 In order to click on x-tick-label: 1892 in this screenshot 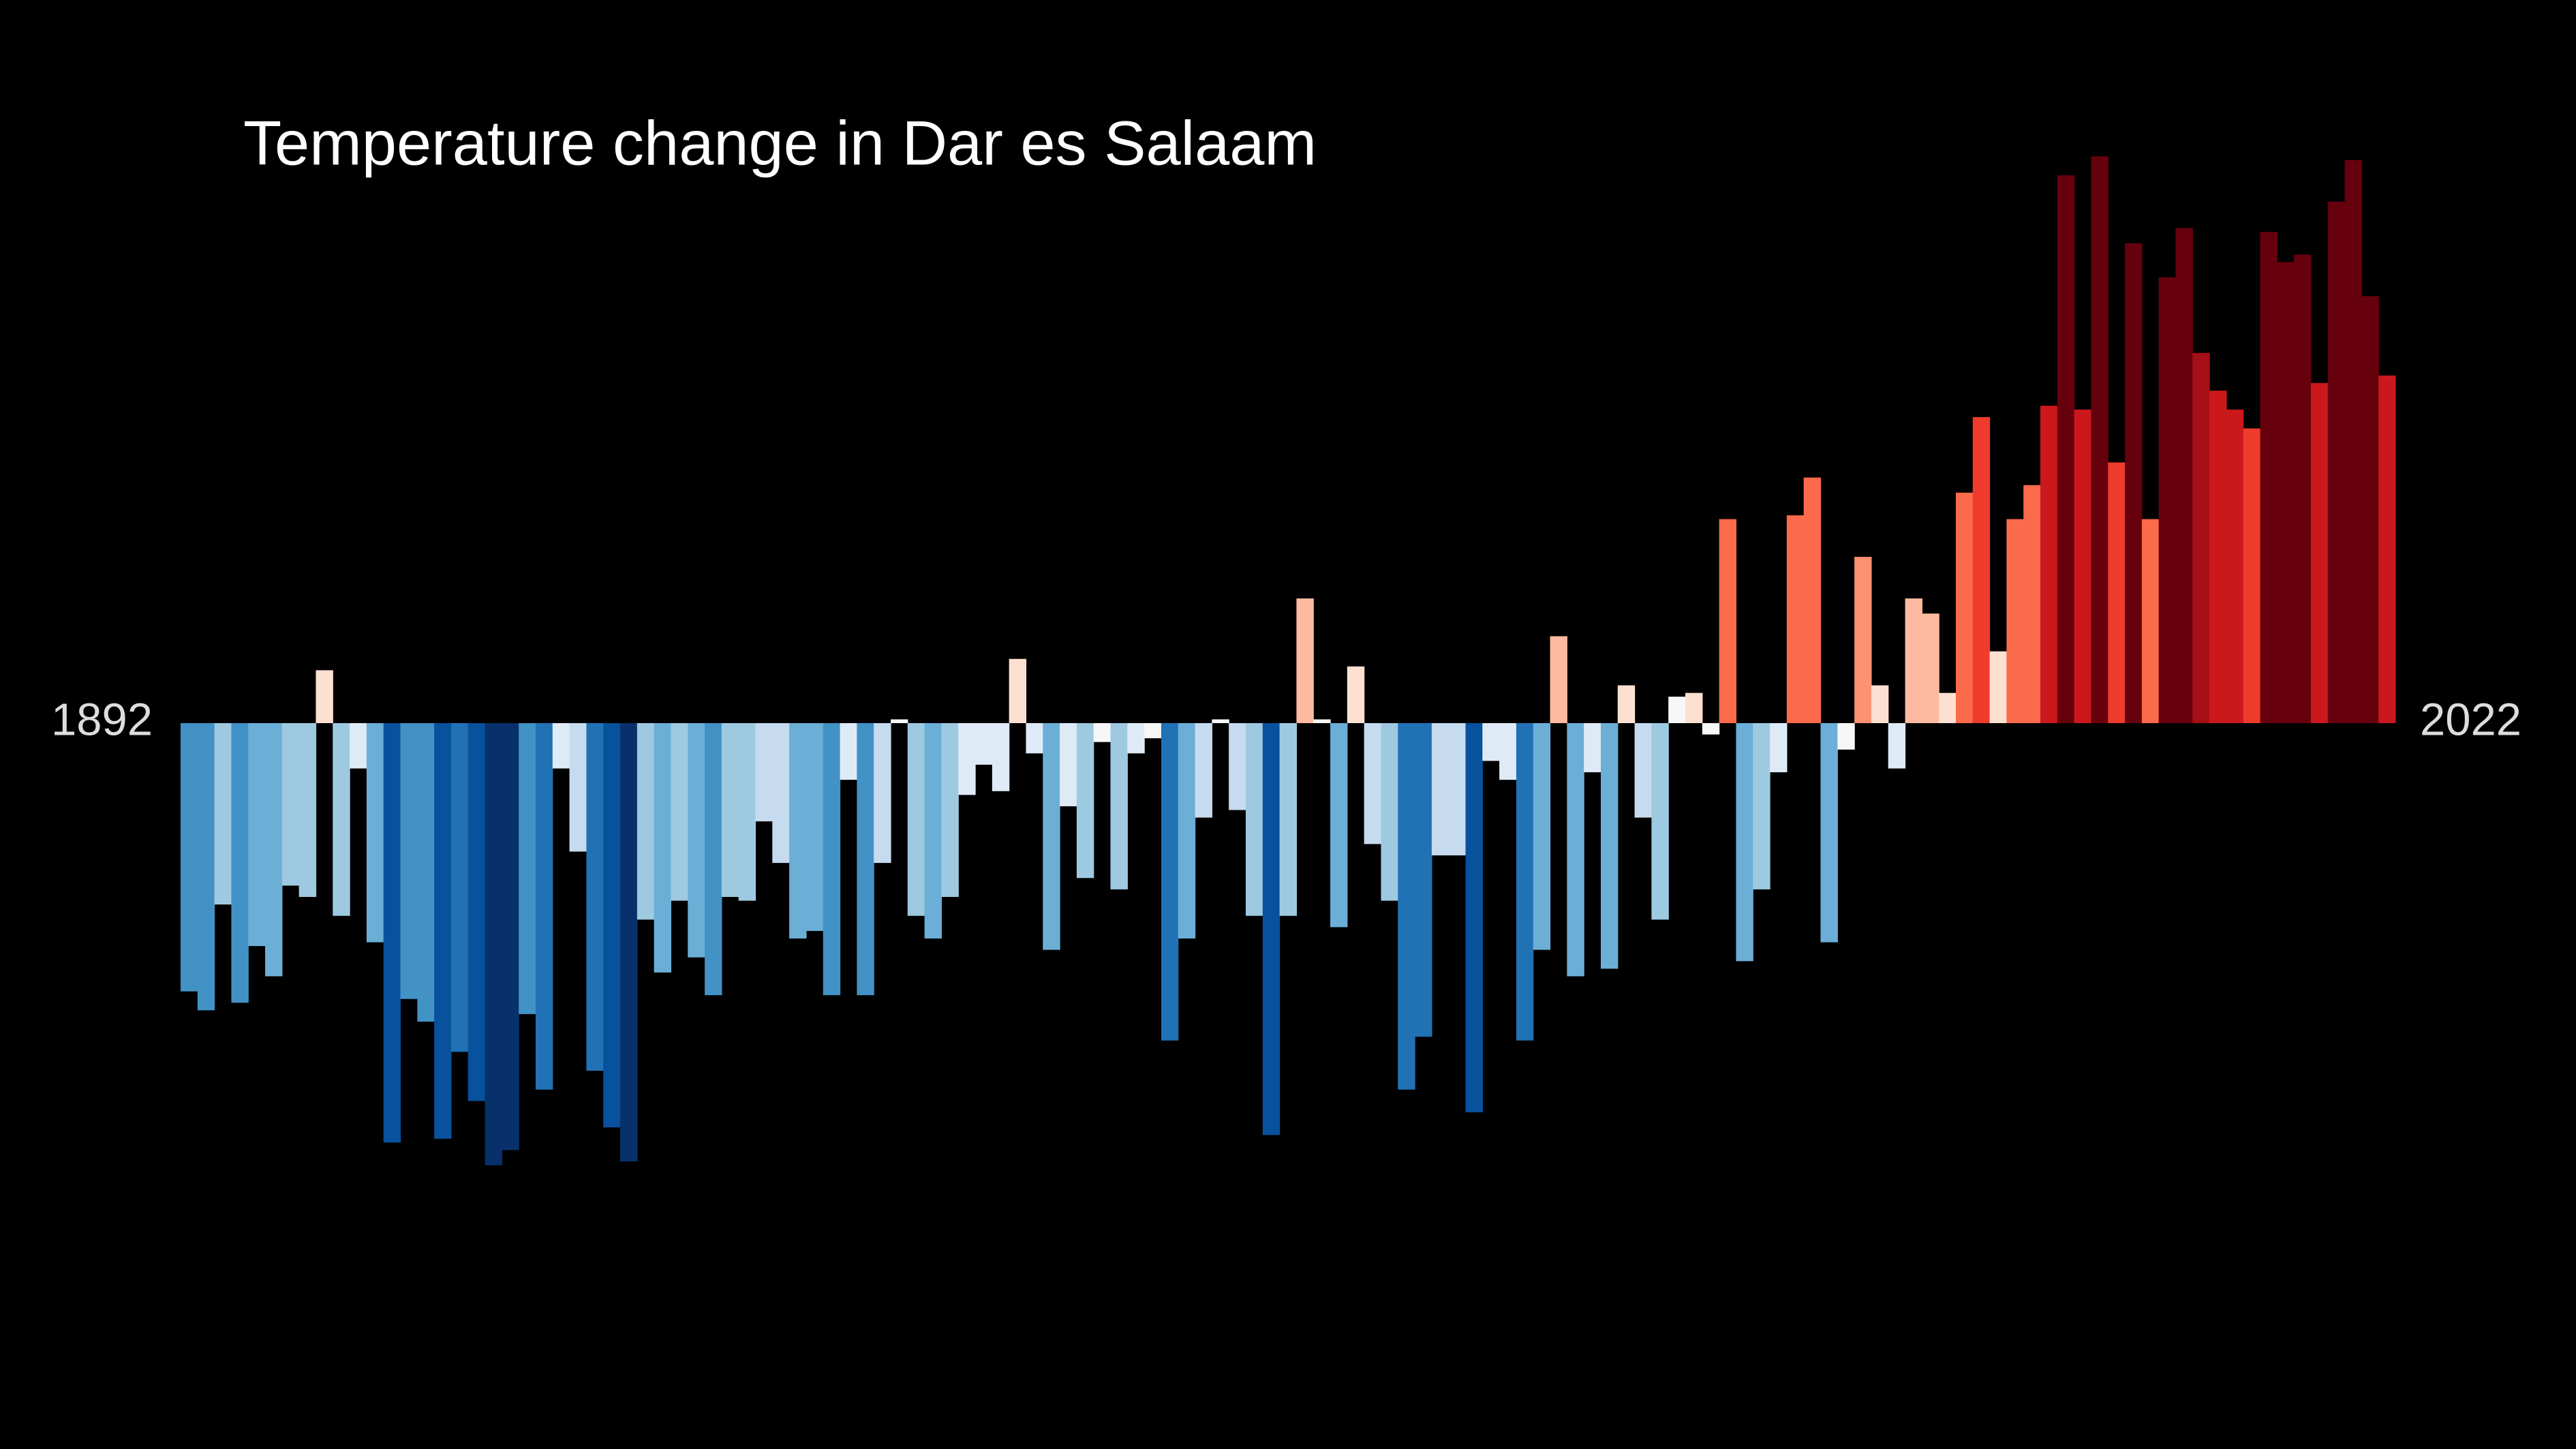, I will do `click(102, 721)`.